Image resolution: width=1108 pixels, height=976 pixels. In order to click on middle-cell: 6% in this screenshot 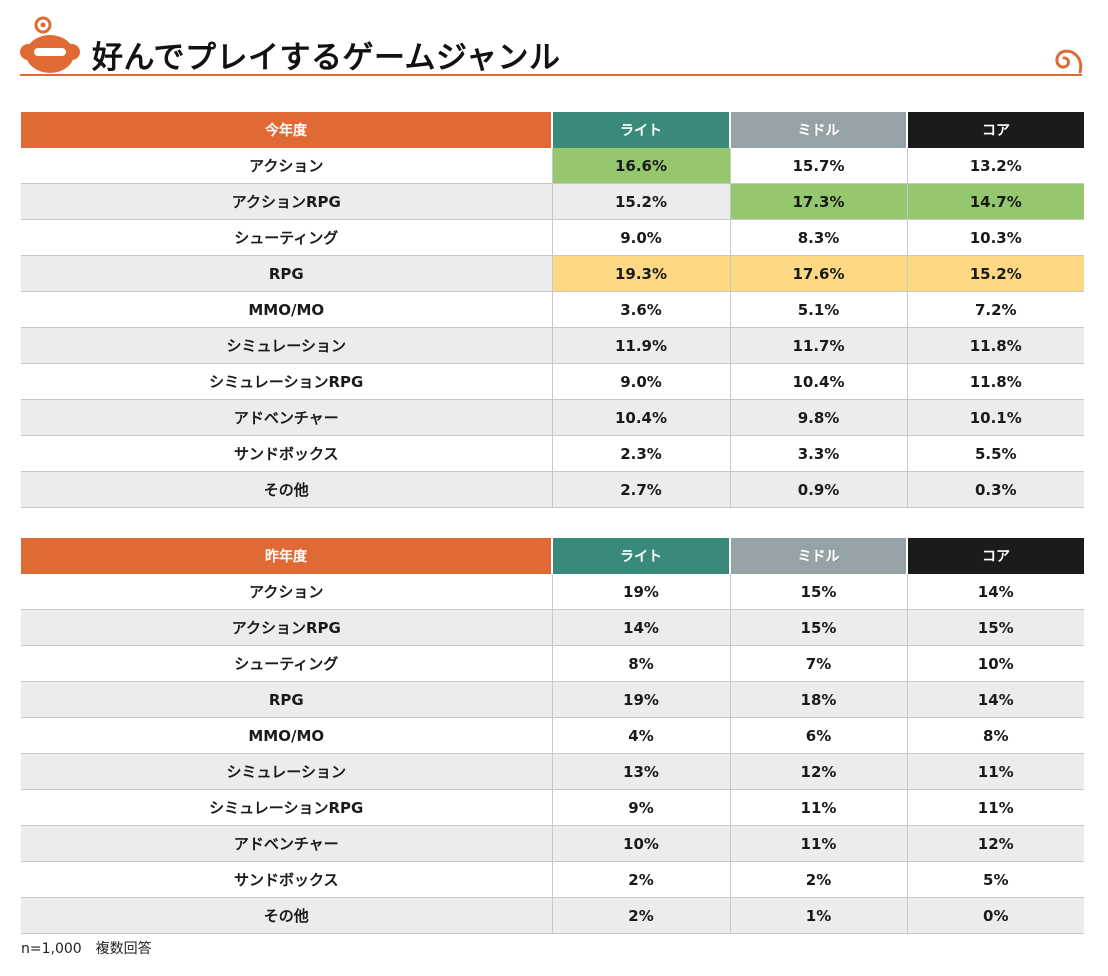, I will do `click(818, 735)`.